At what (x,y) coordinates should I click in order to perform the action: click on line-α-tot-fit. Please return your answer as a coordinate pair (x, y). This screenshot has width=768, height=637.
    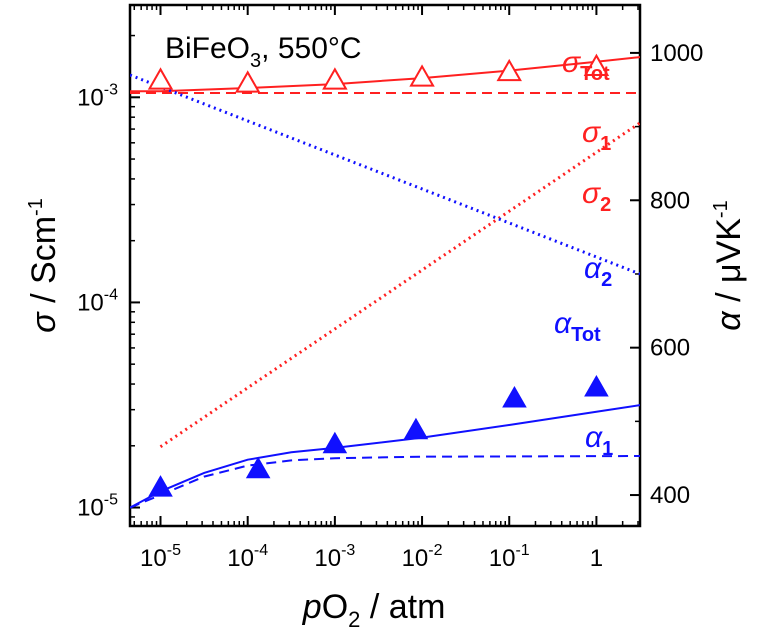
    Looking at the image, I should click on (385, 456).